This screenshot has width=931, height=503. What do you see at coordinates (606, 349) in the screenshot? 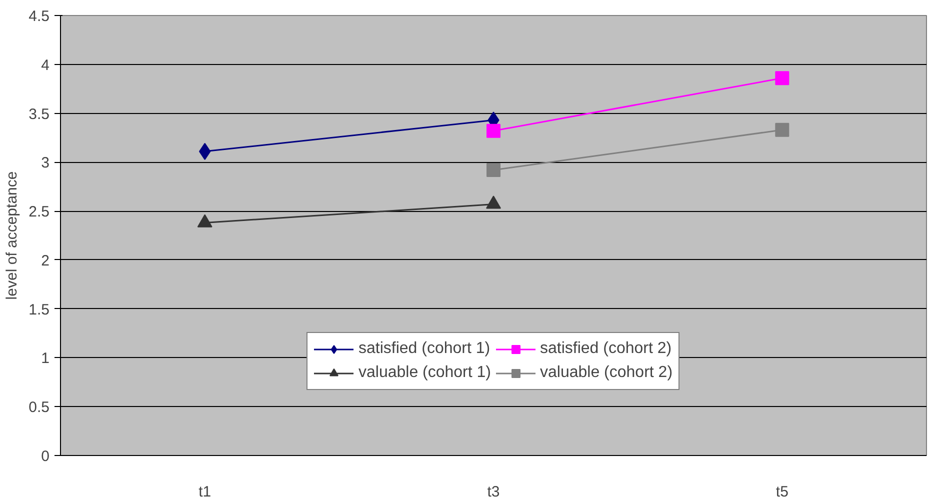
I see `legend-label: satisfied (cohort 2)` at bounding box center [606, 349].